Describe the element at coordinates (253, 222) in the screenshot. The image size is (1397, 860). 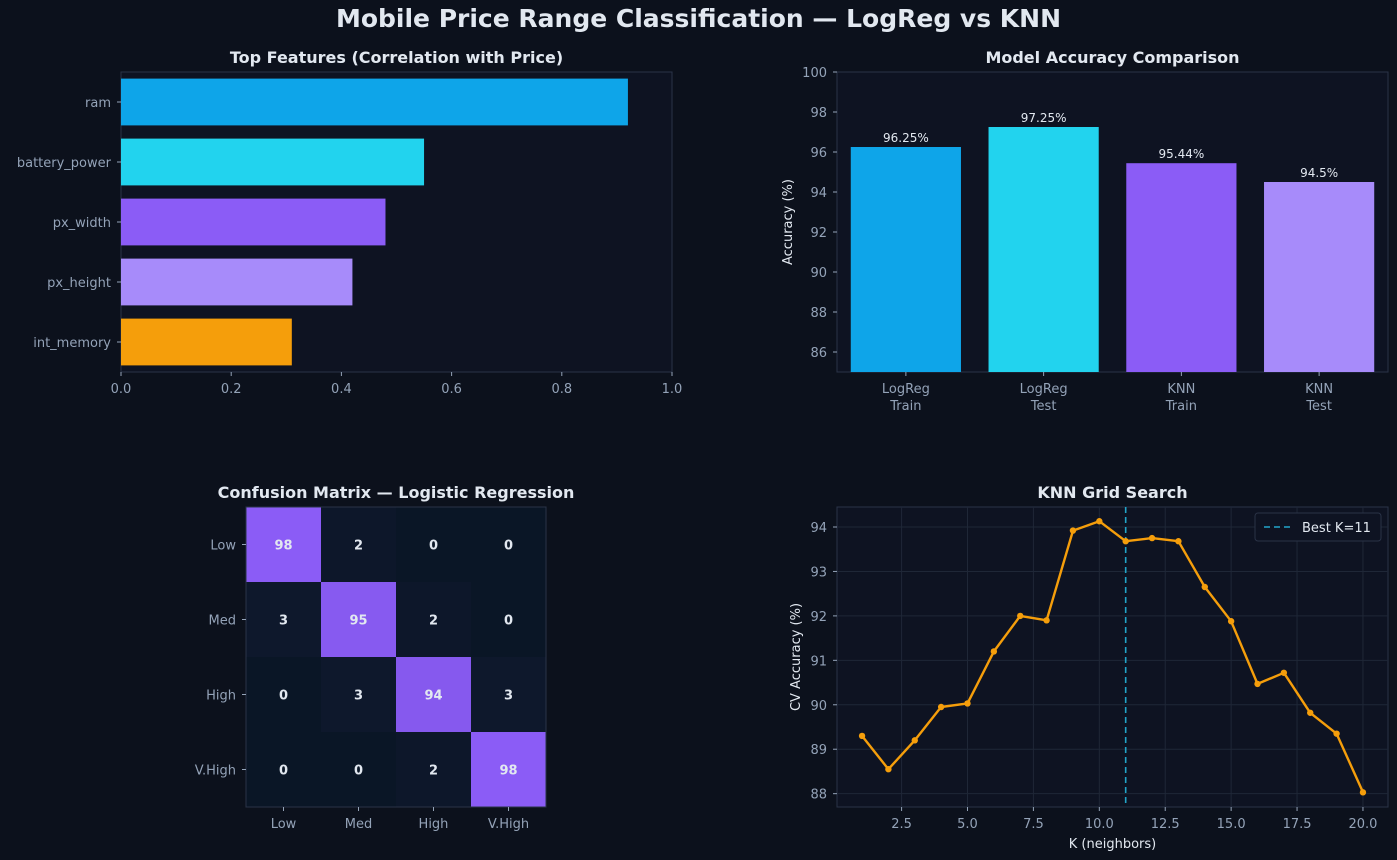
I see `bar-px_width` at that location.